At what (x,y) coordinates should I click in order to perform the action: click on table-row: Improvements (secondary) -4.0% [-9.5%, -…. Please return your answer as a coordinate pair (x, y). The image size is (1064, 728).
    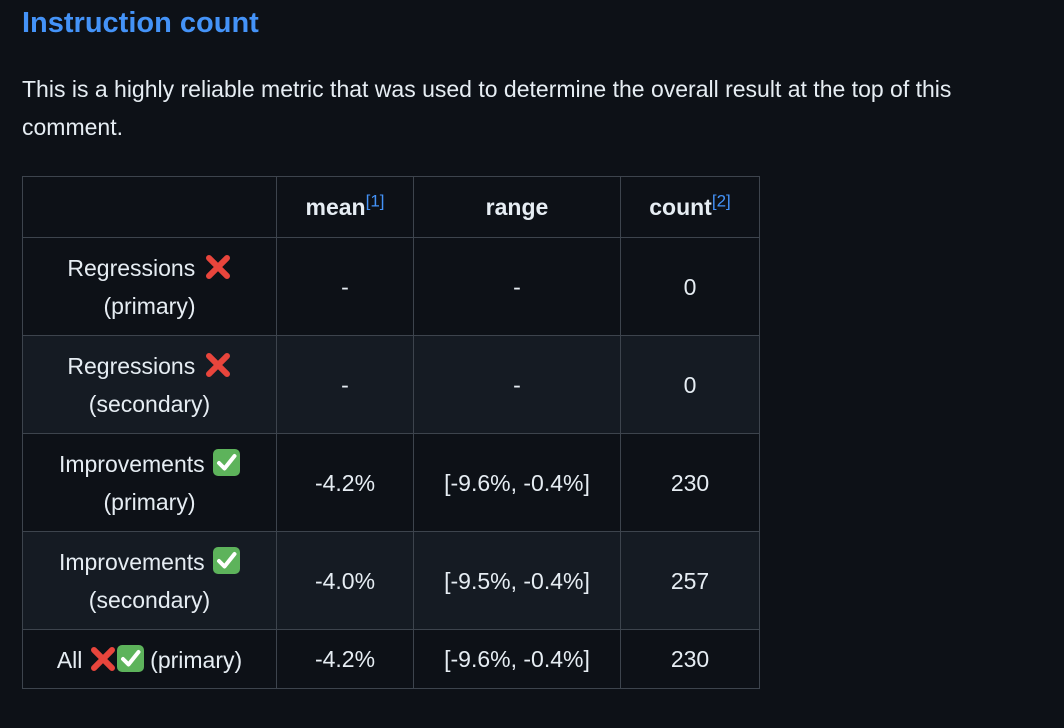
    Looking at the image, I should click on (391, 580).